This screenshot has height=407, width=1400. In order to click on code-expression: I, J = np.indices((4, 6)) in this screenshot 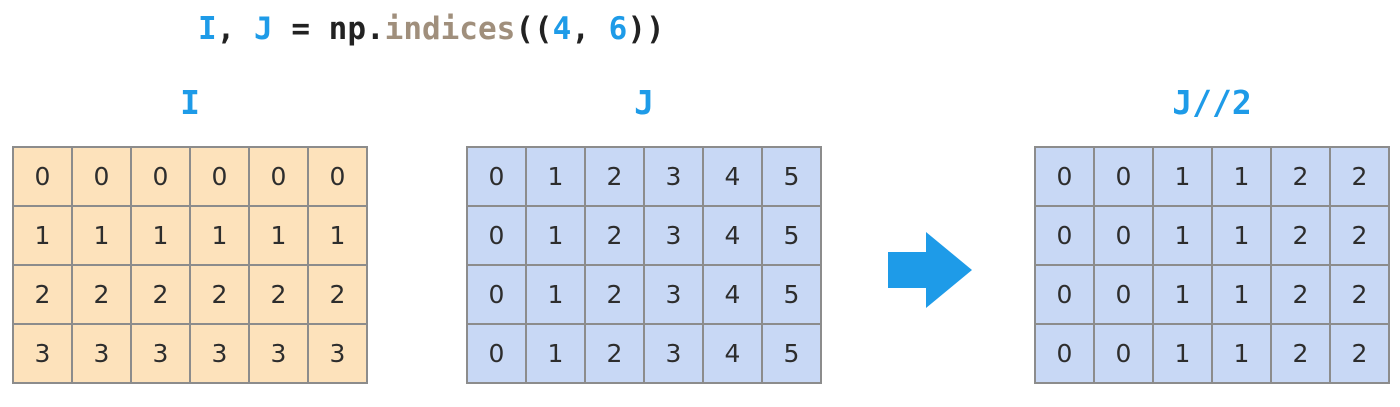, I will do `click(431, 29)`.